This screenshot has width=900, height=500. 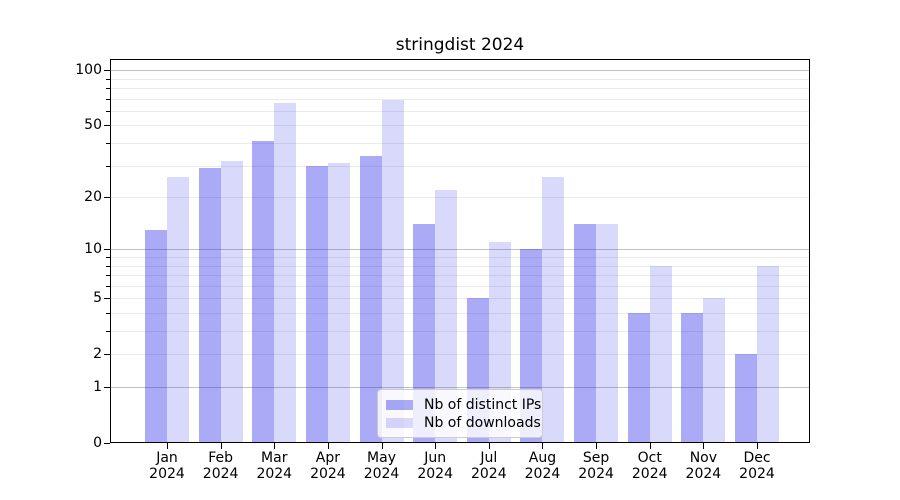 What do you see at coordinates (167, 458) in the screenshot?
I see `x-tick-month: Jan` at bounding box center [167, 458].